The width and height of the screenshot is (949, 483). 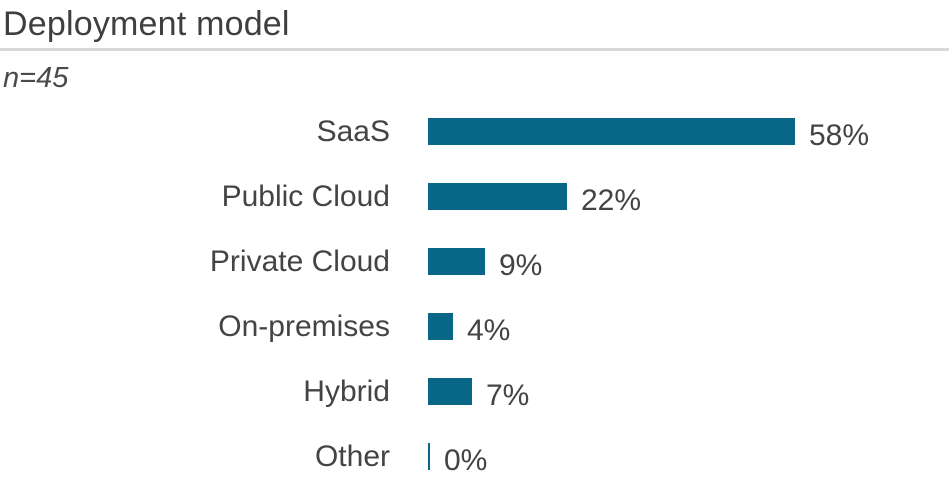 I want to click on chart-row: Private Cloud 9%, so click(x=474, y=261).